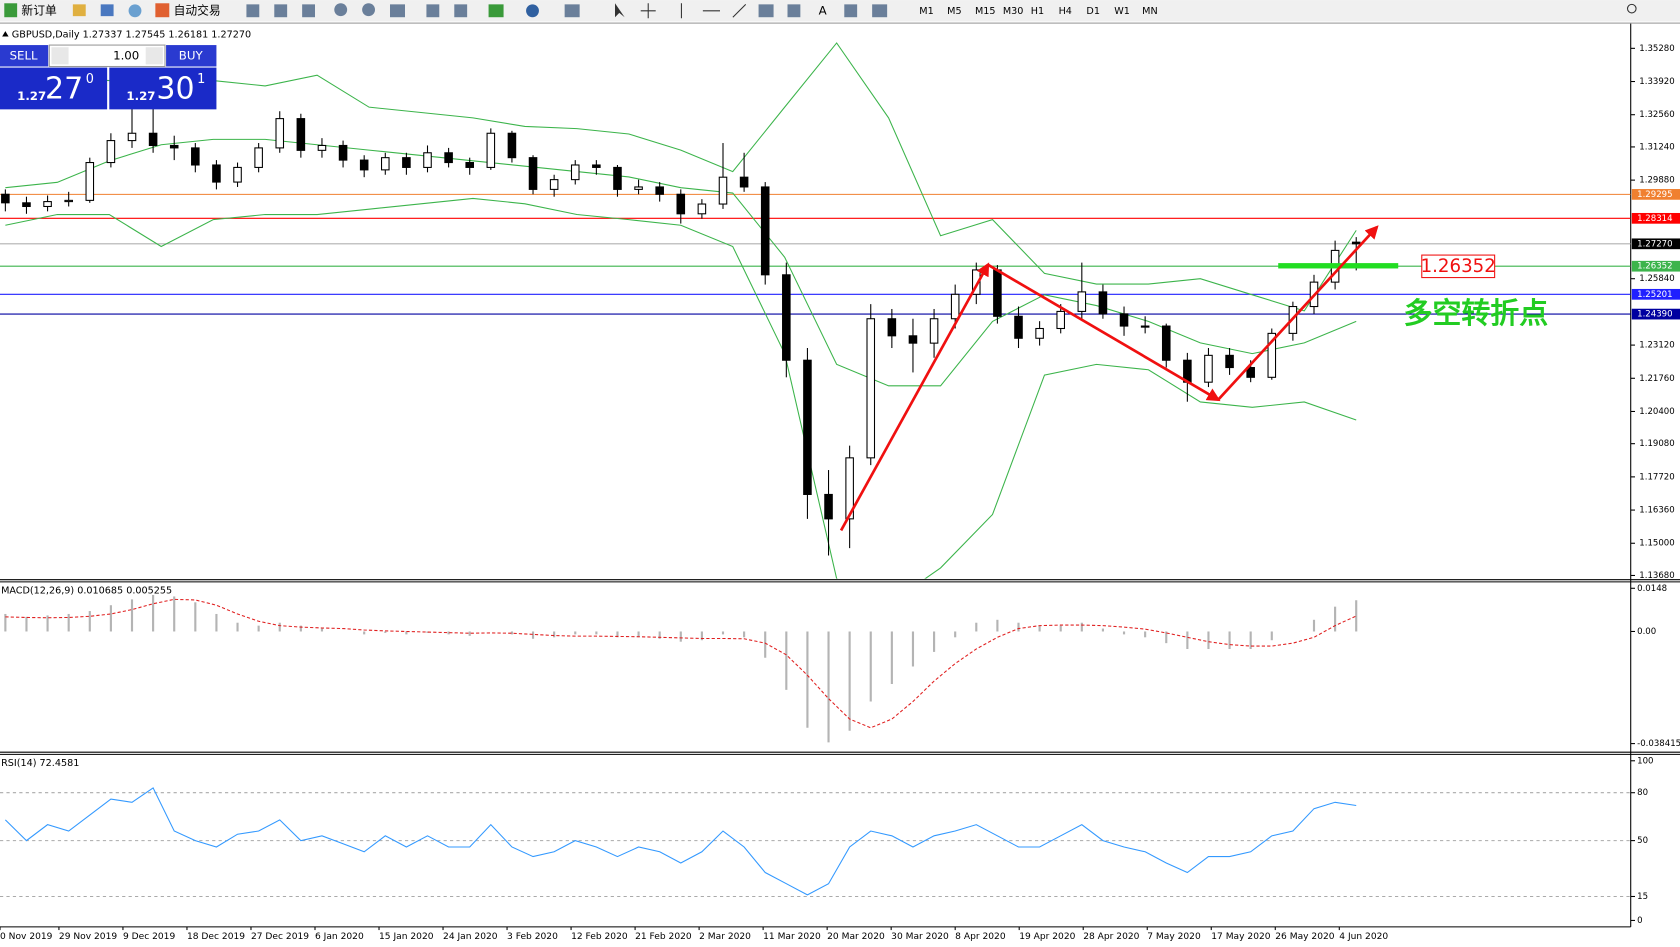 Image resolution: width=1680 pixels, height=947 pixels. What do you see at coordinates (54, 88) in the screenshot?
I see `bid-box` at bounding box center [54, 88].